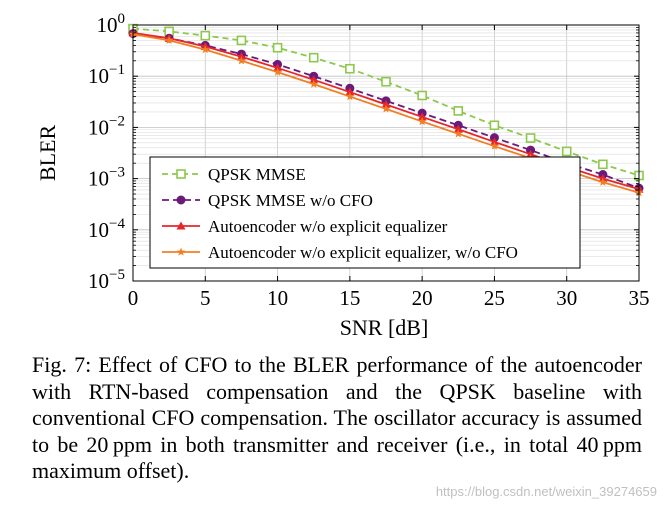 Image resolution: width=671 pixels, height=510 pixels. I want to click on legend-entry: QPSK MMSE, so click(234, 174).